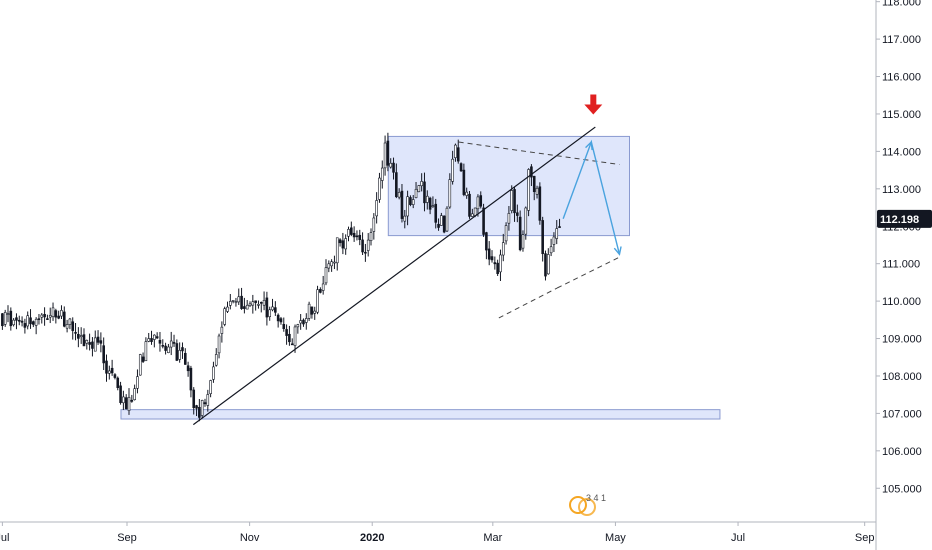 This screenshot has height=550, width=932. What do you see at coordinates (372, 538) in the screenshot?
I see `time-tick-label: 2020` at bounding box center [372, 538].